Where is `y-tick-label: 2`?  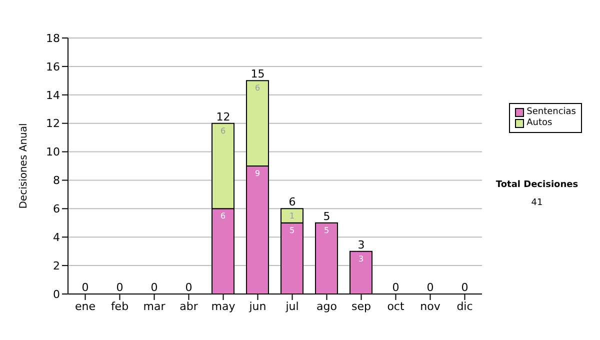 y-tick-label: 2 is located at coordinates (56, 265).